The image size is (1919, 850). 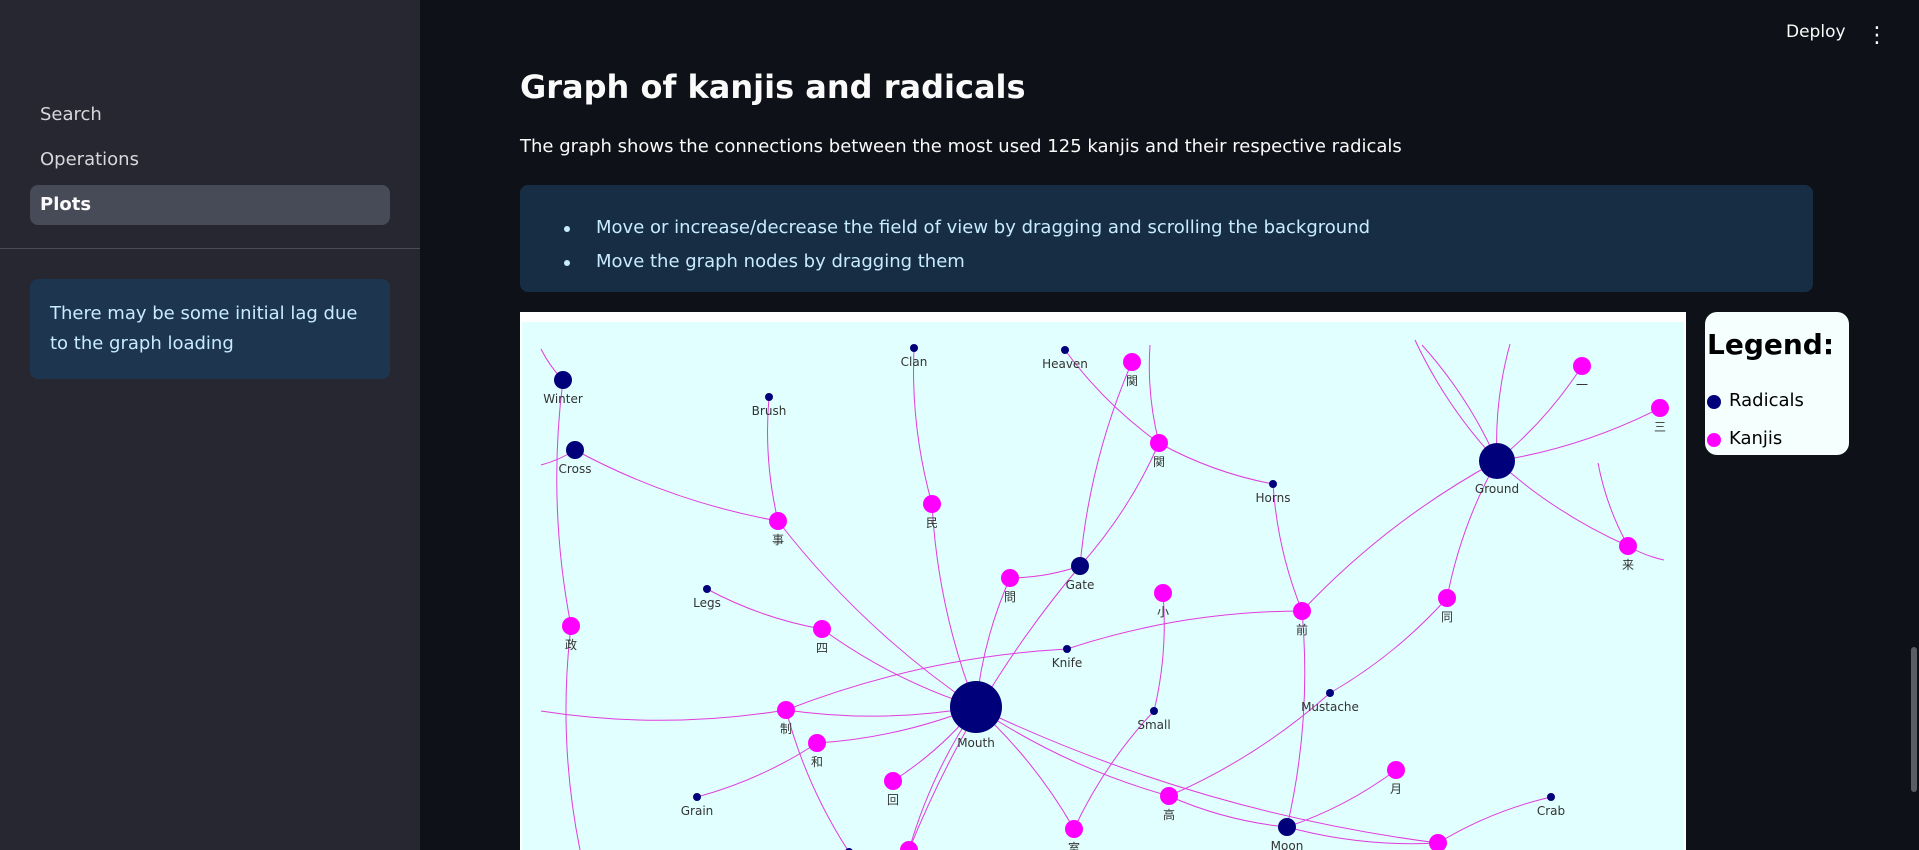 I want to click on kanji-node: 制, so click(x=786, y=718).